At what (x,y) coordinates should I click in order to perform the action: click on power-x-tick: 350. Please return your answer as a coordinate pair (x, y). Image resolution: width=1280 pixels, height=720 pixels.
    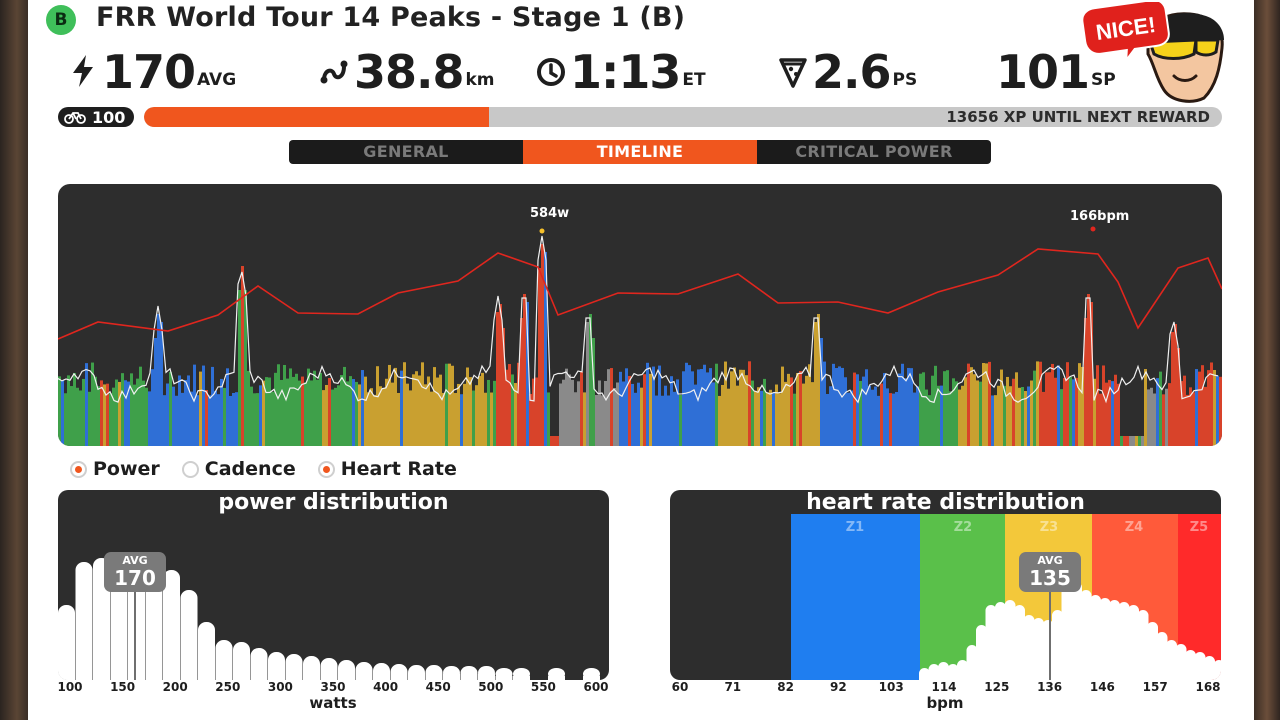
    Looking at the image, I should click on (333, 687).